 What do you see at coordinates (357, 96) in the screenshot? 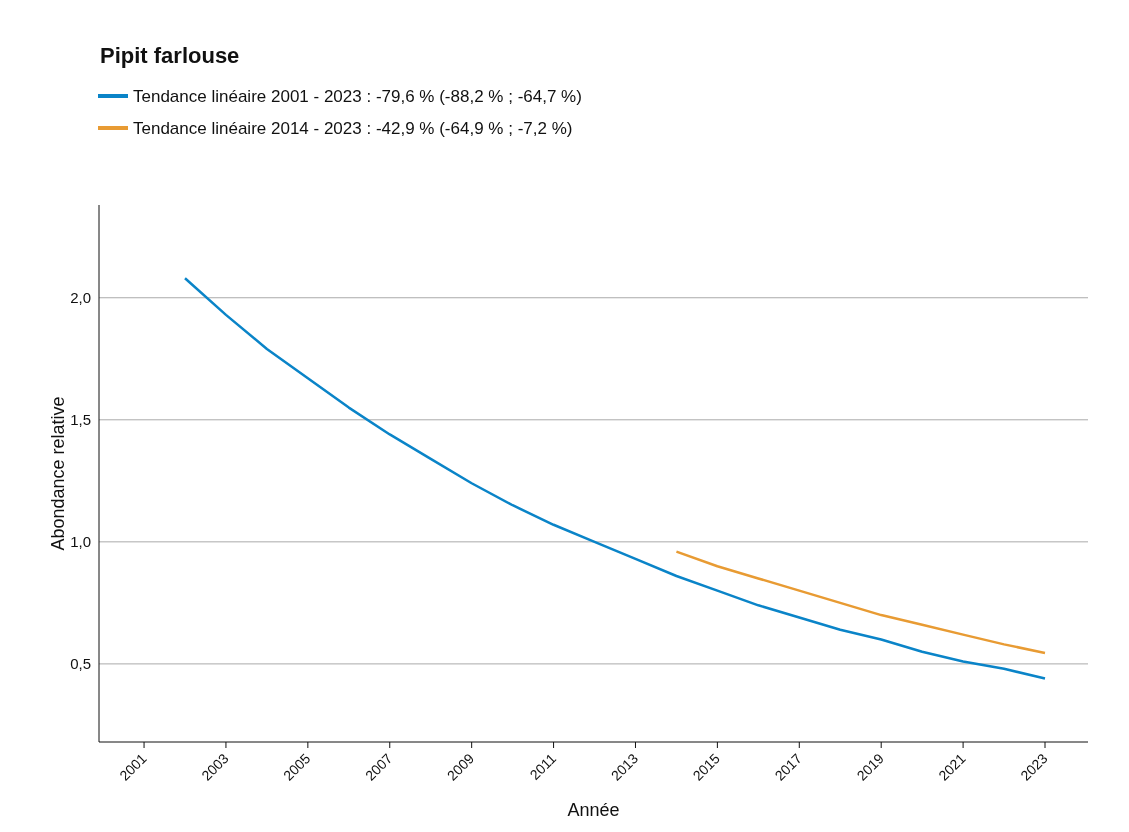
I see `legend-label: Tendance linéaire 2001 - 2023 : -79,6 % (-88,2 % ; -64,7 %)` at bounding box center [357, 96].